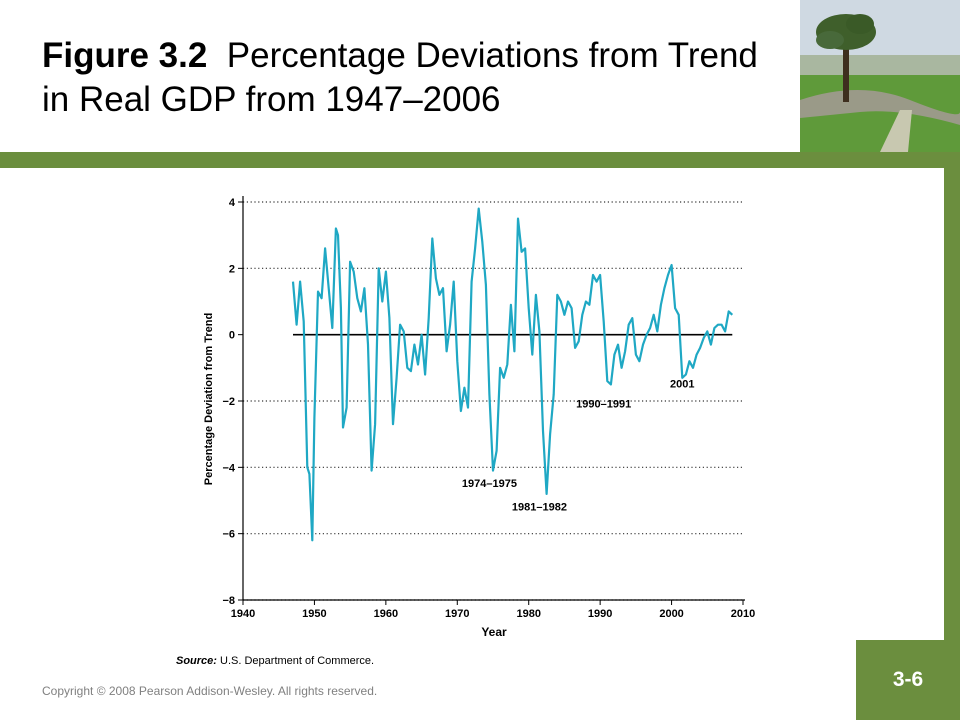 This screenshot has height=720, width=960. What do you see at coordinates (232, 336) in the screenshot?
I see `y-tick-label: 0` at bounding box center [232, 336].